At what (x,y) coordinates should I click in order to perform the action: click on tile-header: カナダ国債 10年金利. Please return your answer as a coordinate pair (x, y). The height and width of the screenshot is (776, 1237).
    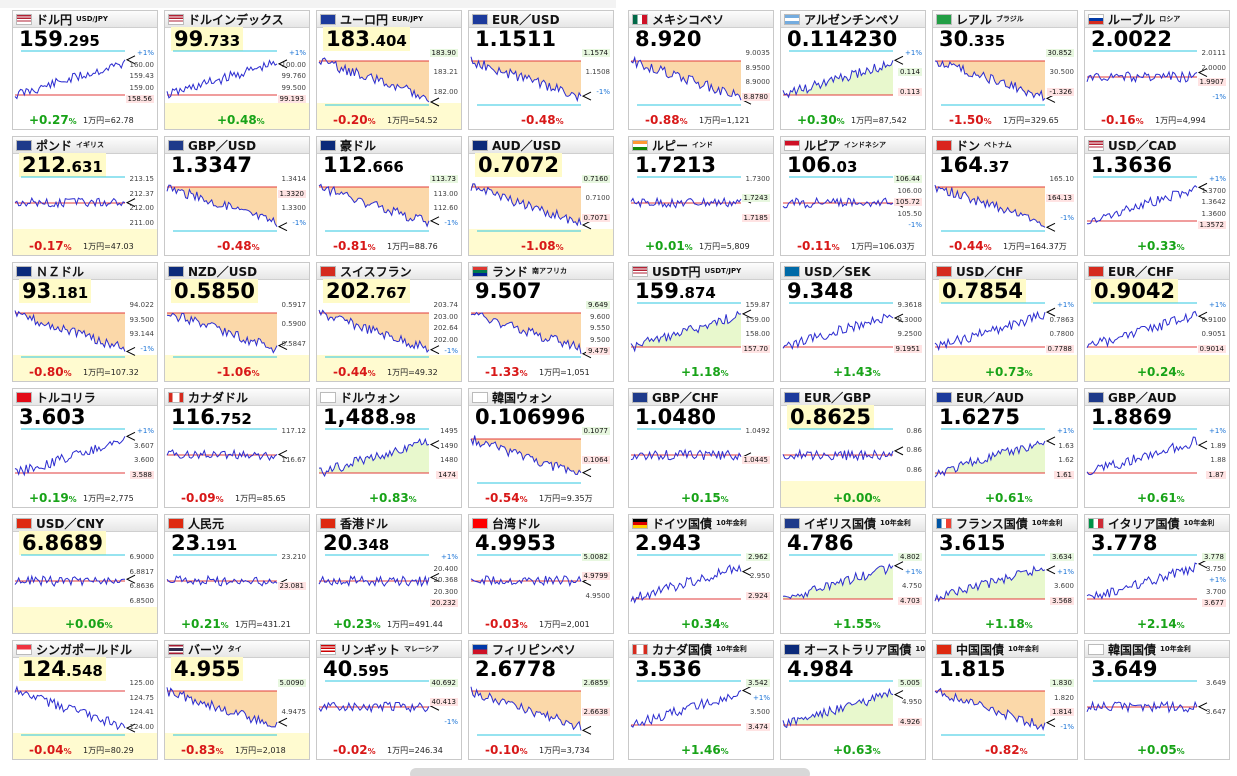
    Looking at the image, I should click on (701, 649).